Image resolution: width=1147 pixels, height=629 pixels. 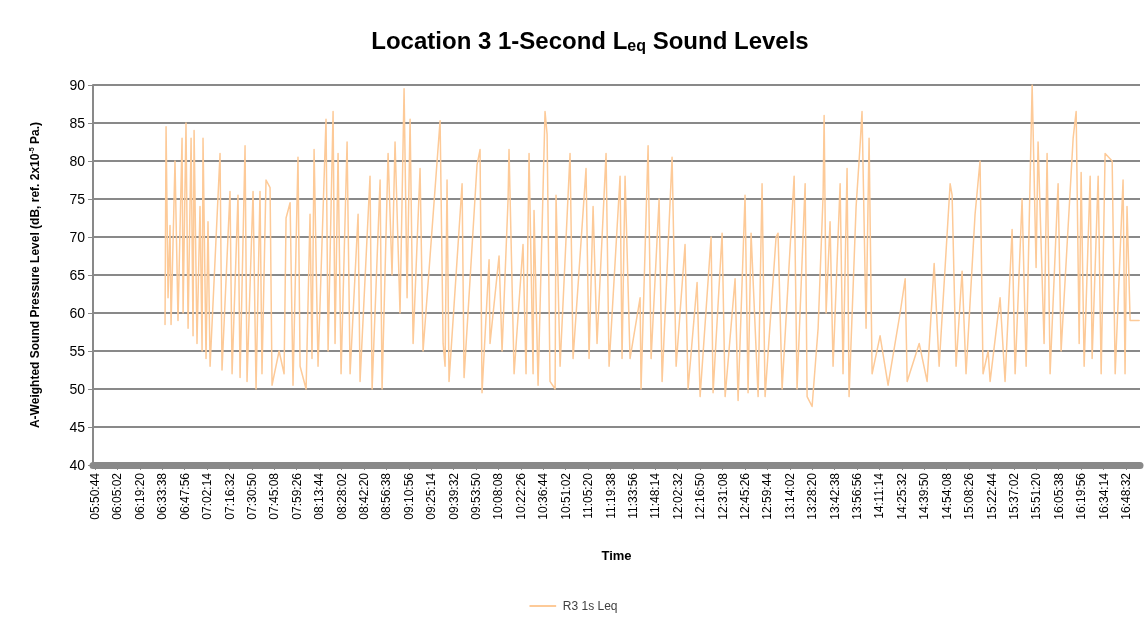 I want to click on x-tick-label: 10:51:02, so click(x=565, y=496).